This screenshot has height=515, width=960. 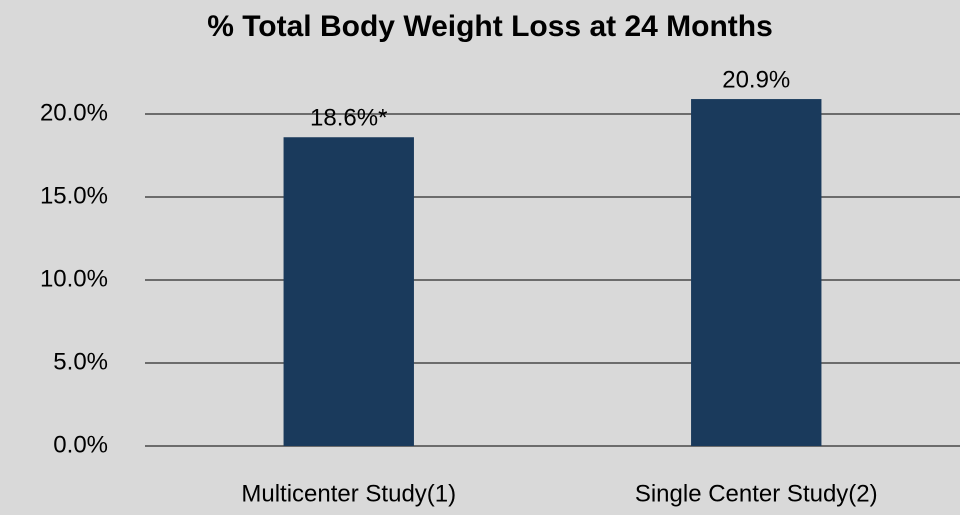 I want to click on data-label: 20.9%, so click(x=756, y=79).